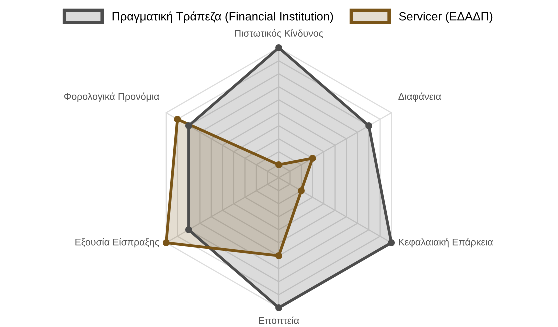 The image size is (558, 327). Describe the element at coordinates (446, 18) in the screenshot. I see `legend-label: Servicer (ΕΔΑΔΠ)` at that location.